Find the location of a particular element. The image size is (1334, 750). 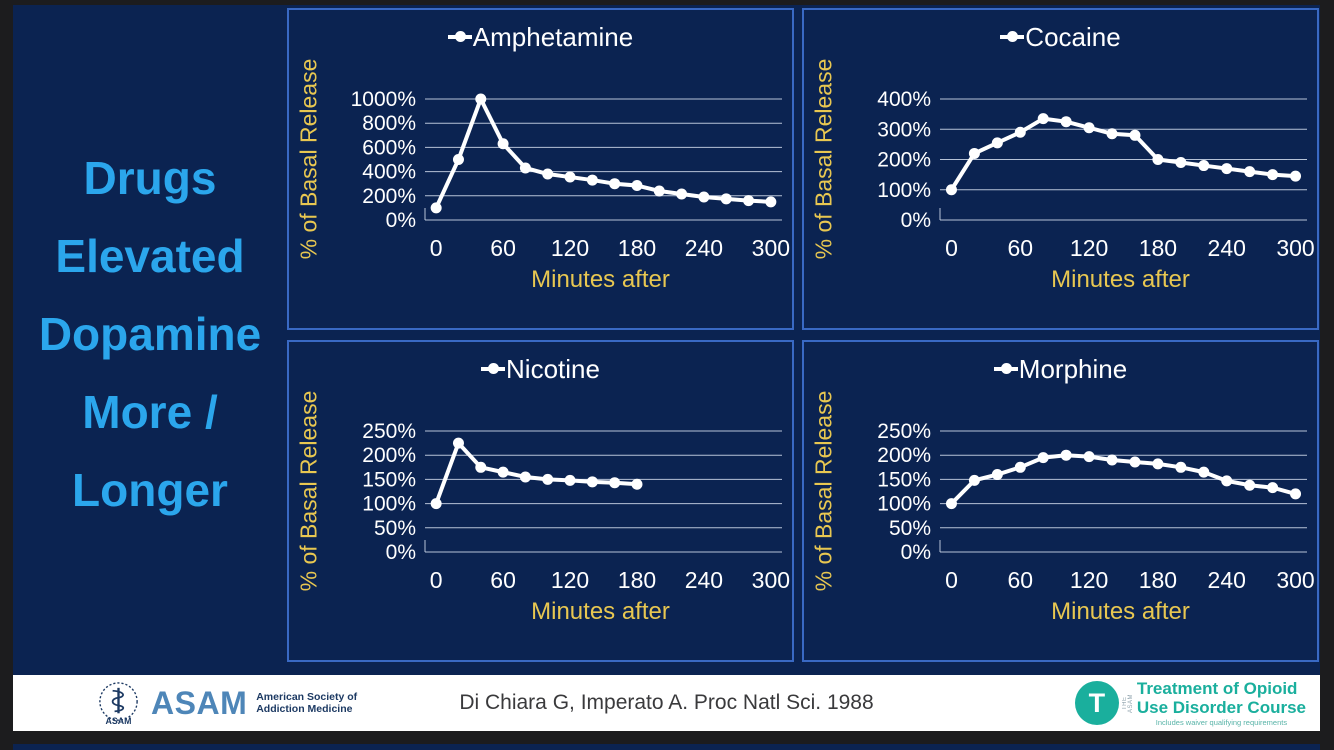

chart-svg: 400% 300% 200% 100% 0% 0 60 120 180 240 300 is located at coordinates (1095, 174).